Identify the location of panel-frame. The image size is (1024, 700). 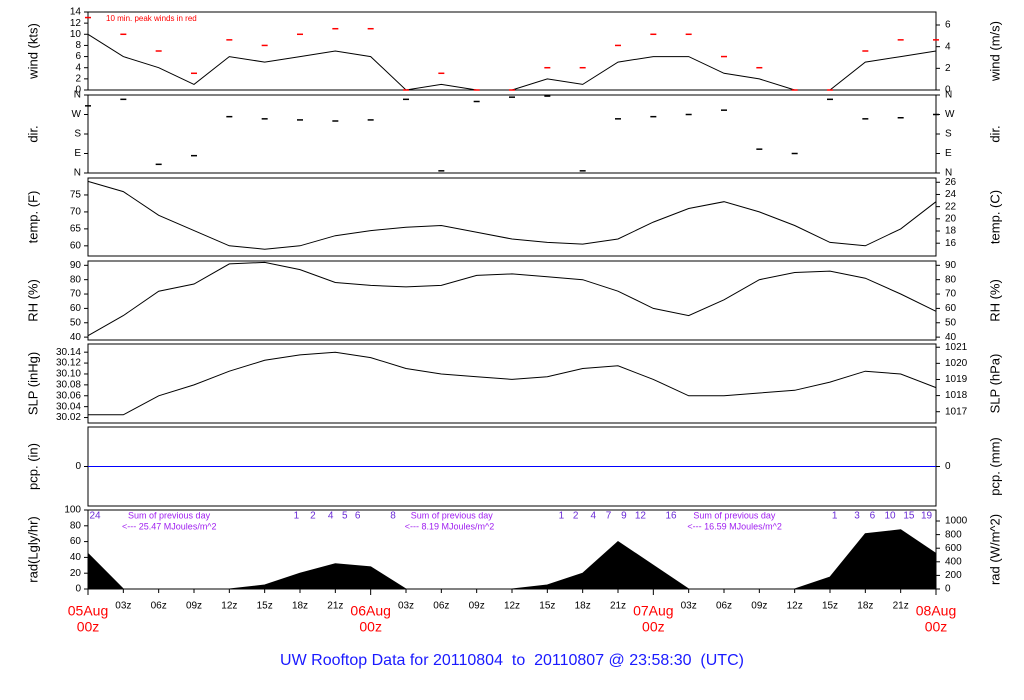
(512, 383).